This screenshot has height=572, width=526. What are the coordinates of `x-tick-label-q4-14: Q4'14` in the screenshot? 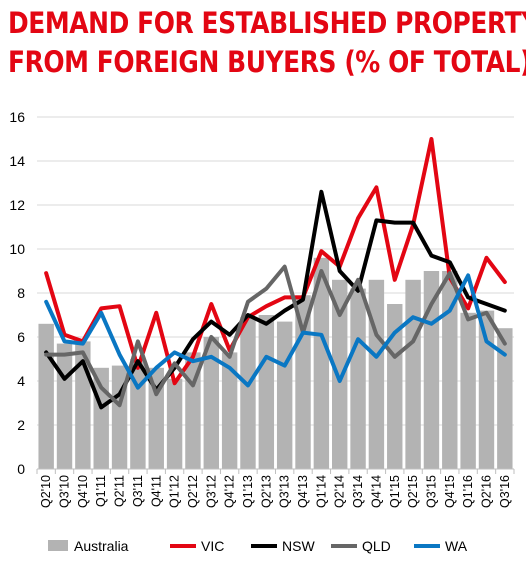 It's located at (376, 491).